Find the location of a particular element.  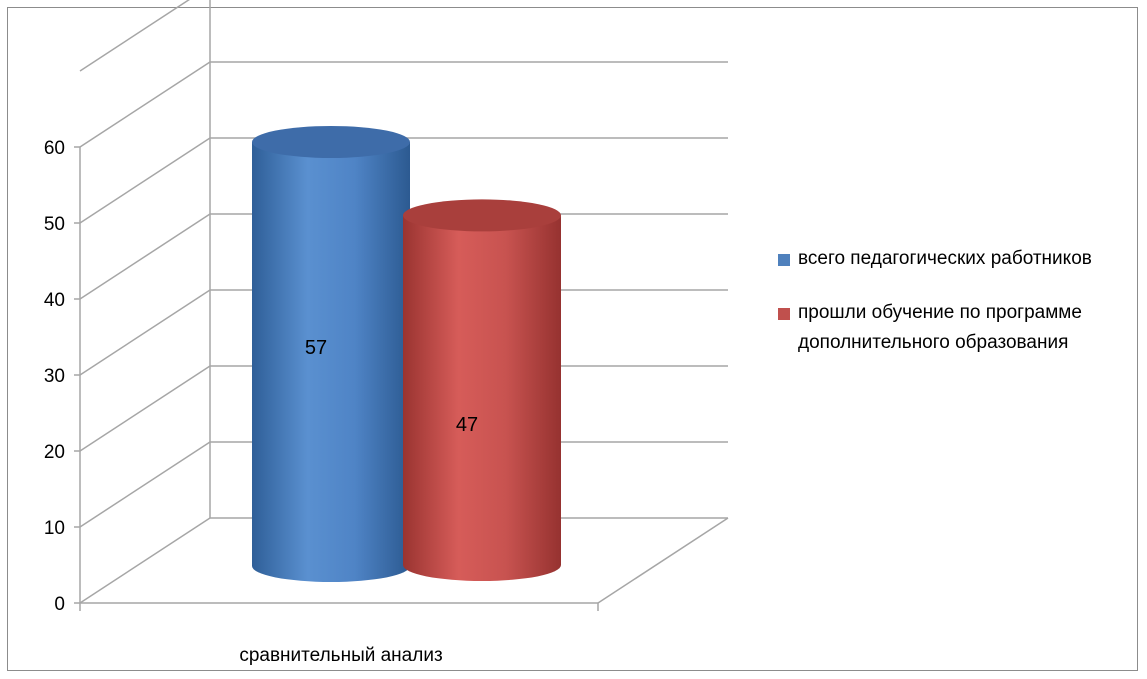

y-tick-label: 0 is located at coordinates (59, 604).